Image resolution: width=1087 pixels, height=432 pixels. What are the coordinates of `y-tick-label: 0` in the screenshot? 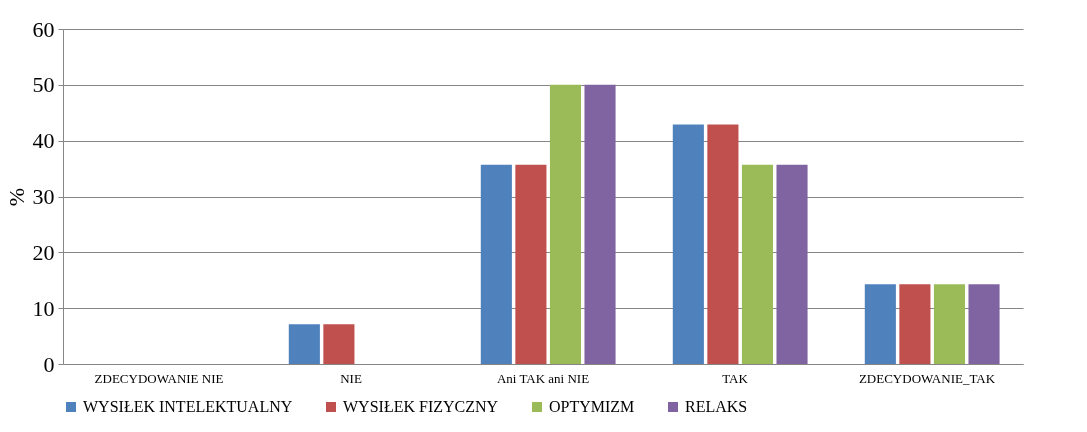 It's located at (49, 364).